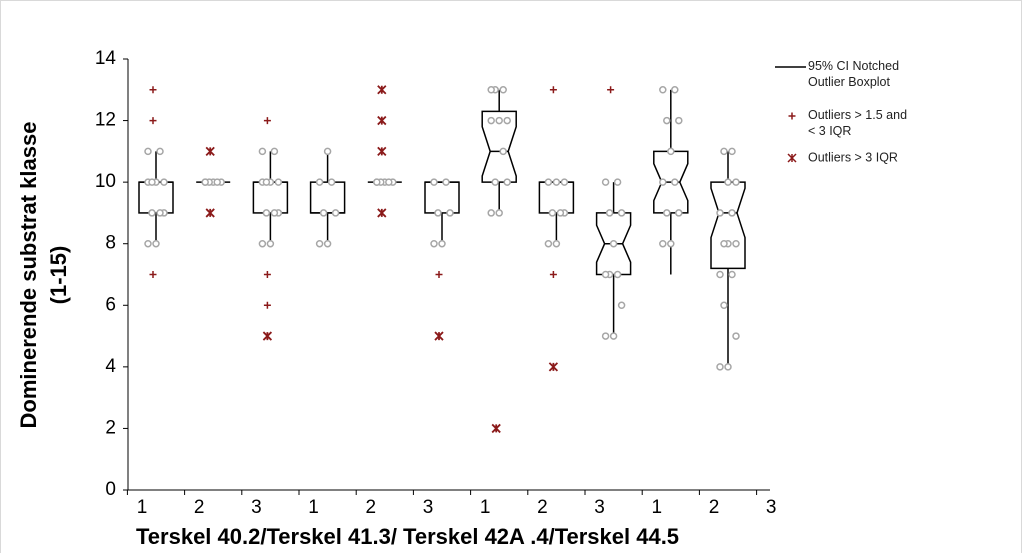 This screenshot has width=1023, height=553. Describe the element at coordinates (28, 275) in the screenshot. I see `y-axis-label: Dominerende substrat klasse` at that location.